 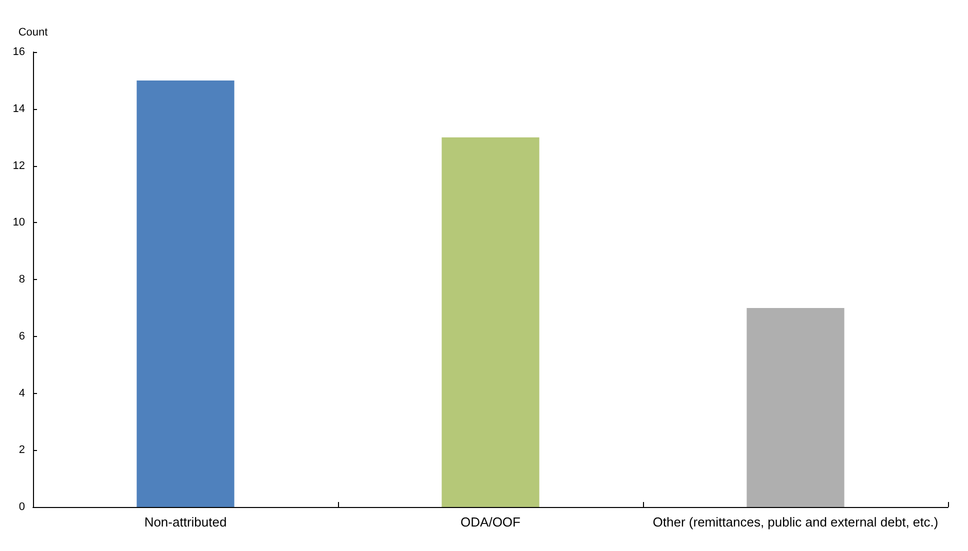 I want to click on y-tick-label: 2, so click(x=21, y=450).